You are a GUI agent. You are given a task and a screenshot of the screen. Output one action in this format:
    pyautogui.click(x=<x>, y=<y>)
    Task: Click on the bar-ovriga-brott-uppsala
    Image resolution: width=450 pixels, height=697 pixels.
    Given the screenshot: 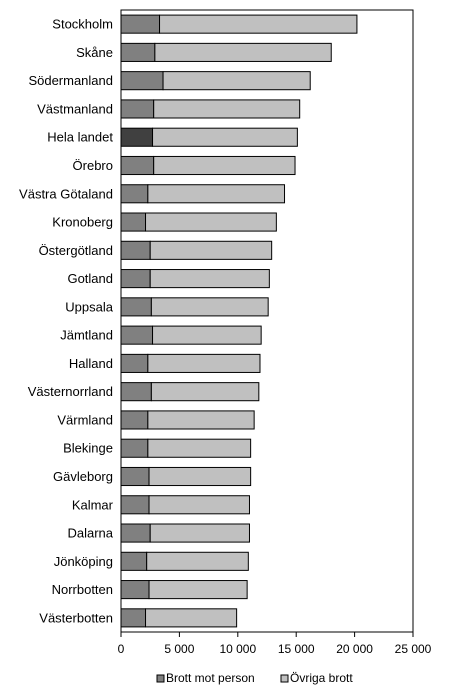 What is the action you would take?
    pyautogui.click(x=209, y=307)
    